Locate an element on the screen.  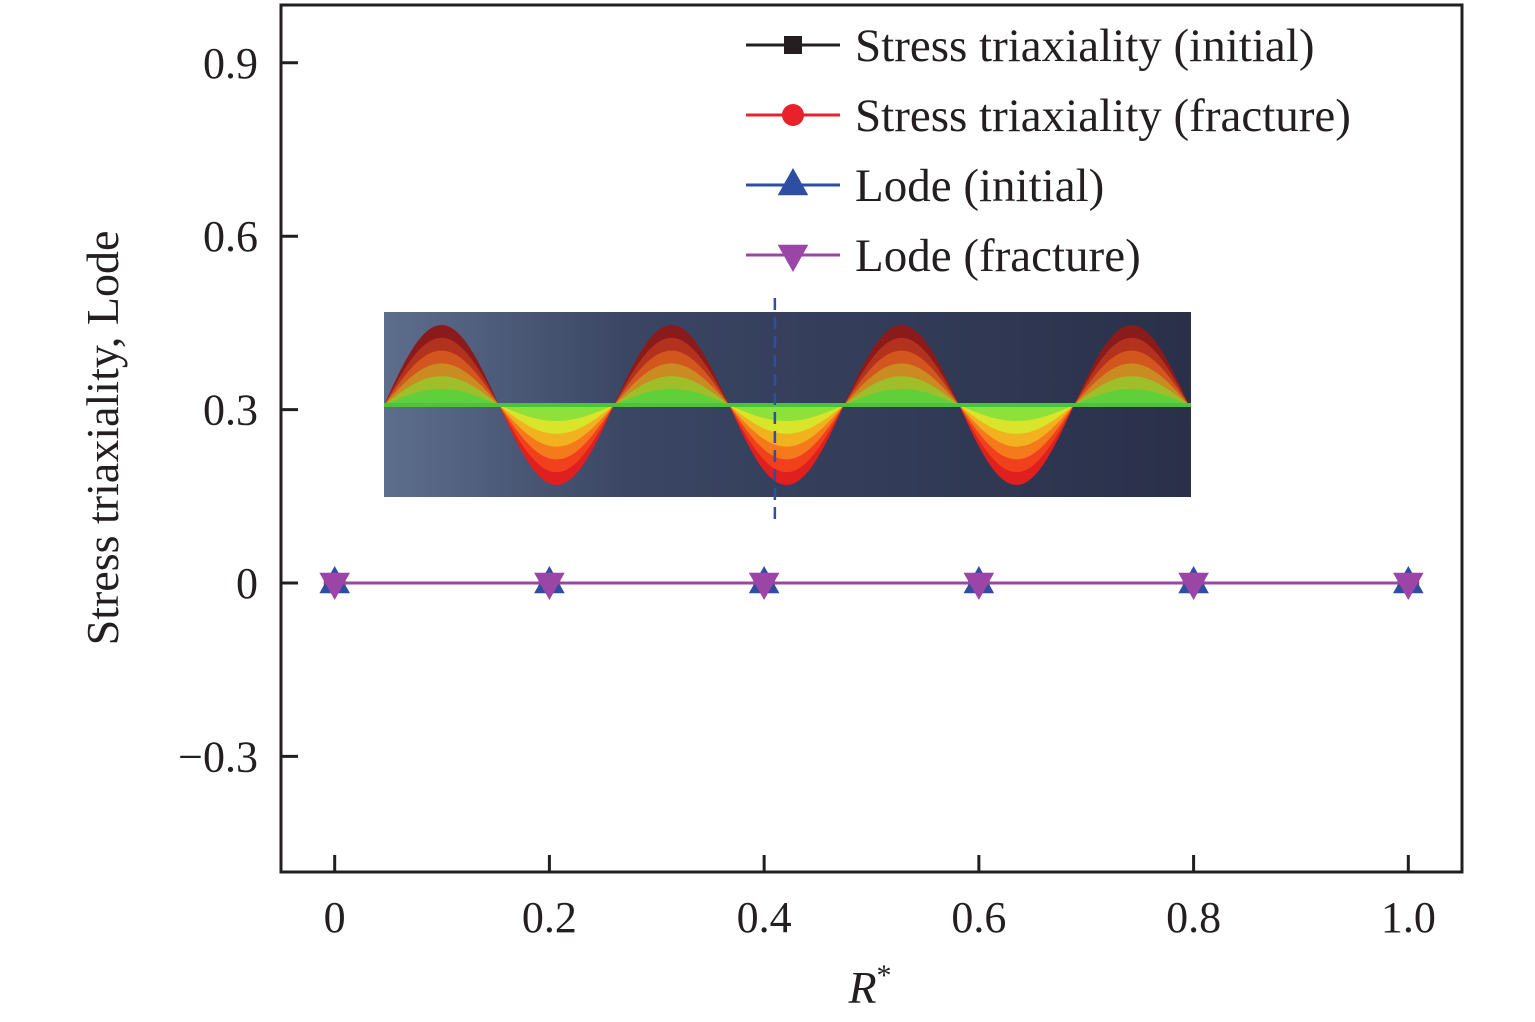
legend-item: Stress triaxiality (fracture) is located at coordinates (1048, 116).